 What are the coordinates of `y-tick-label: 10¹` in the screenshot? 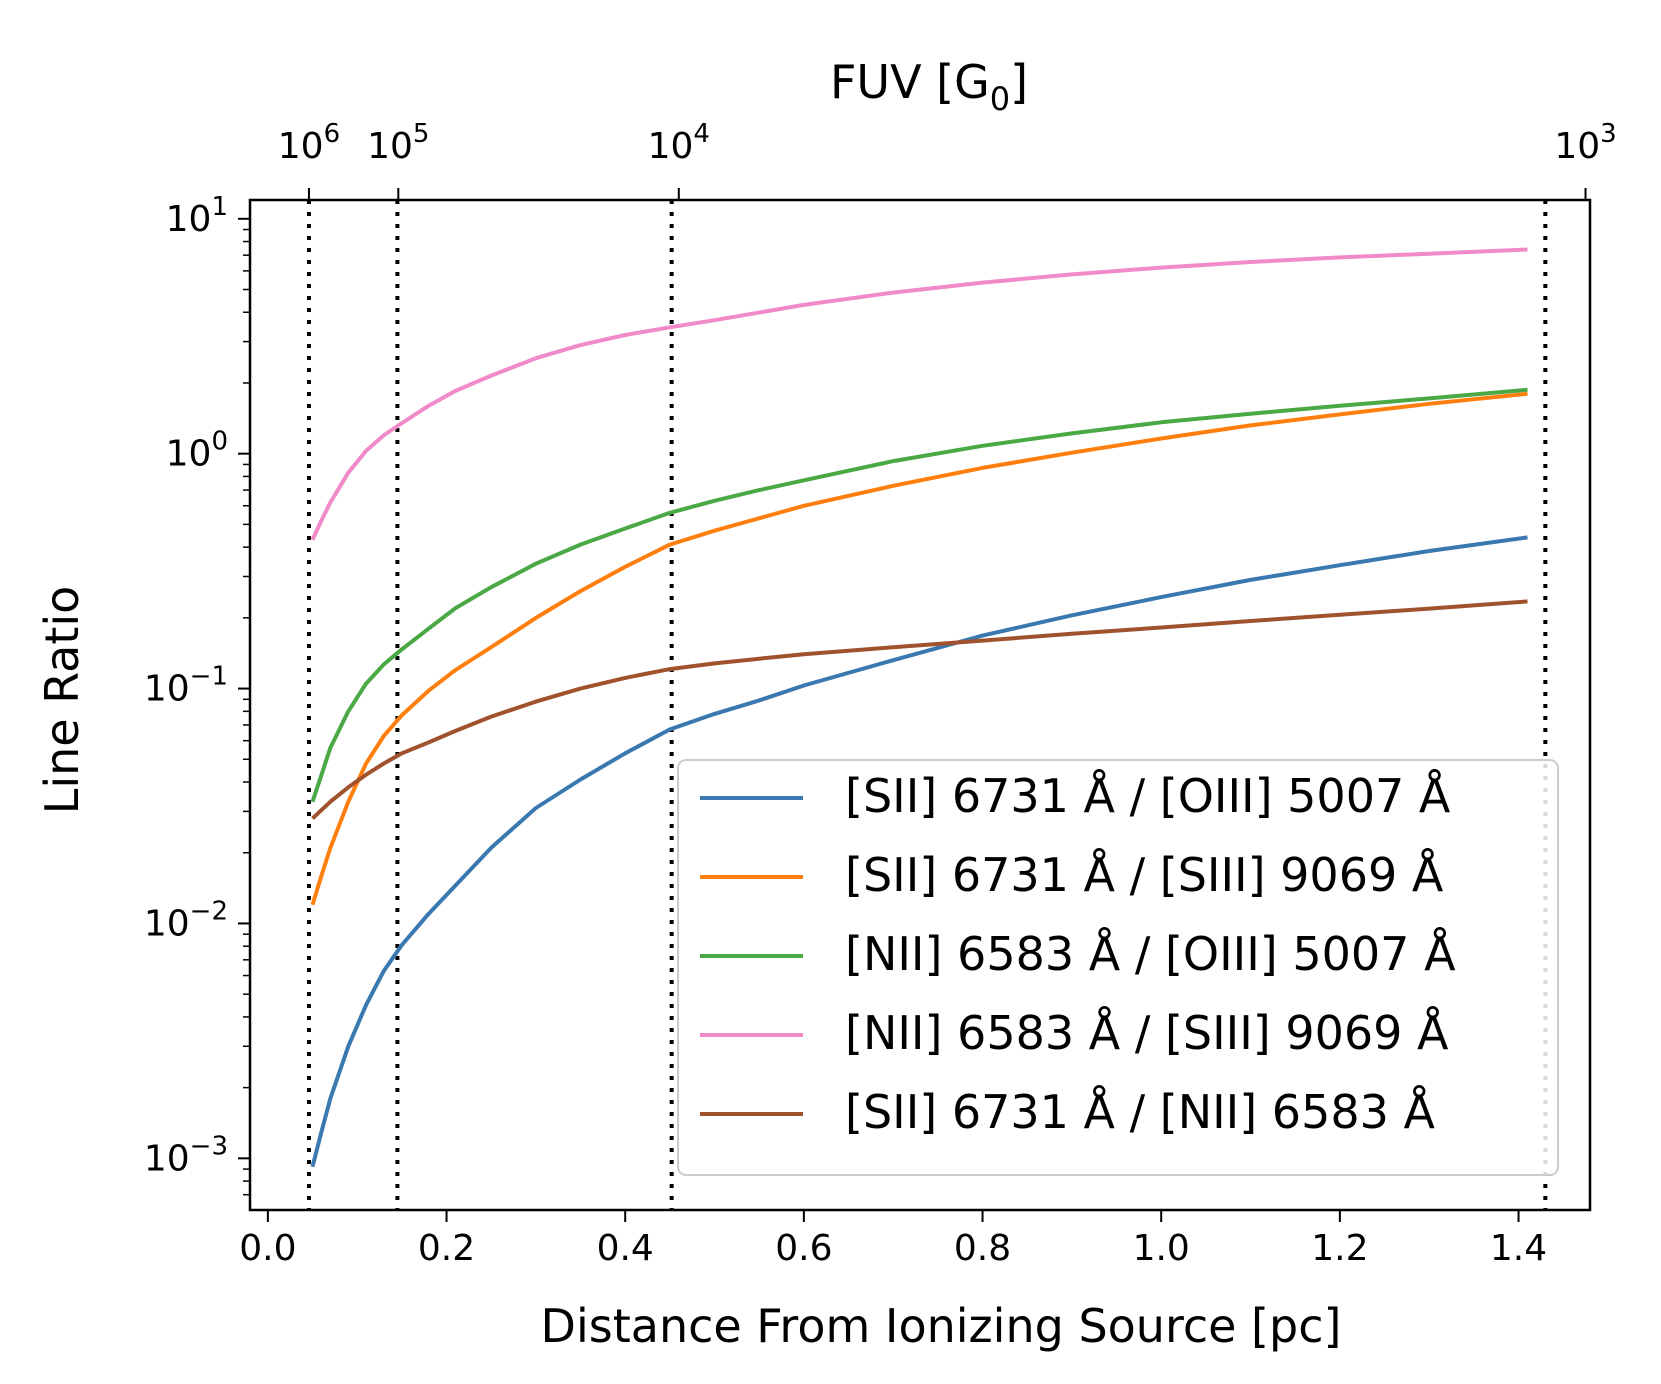 It's located at (197, 216).